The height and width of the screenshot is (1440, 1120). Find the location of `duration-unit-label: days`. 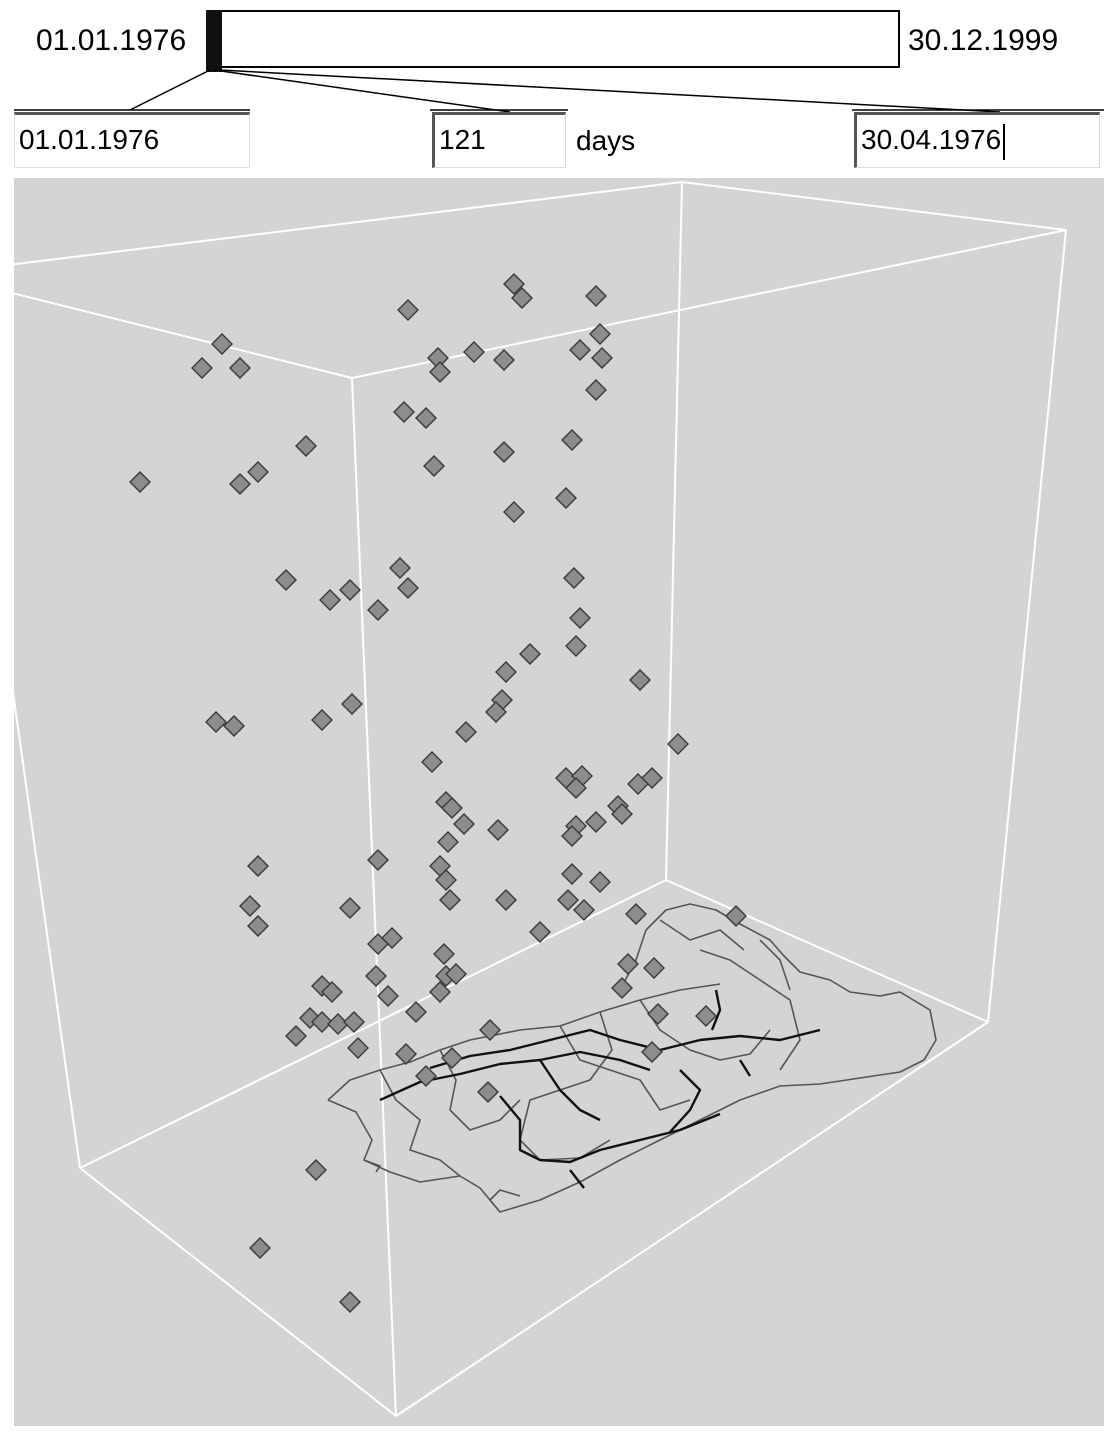

duration-unit-label: days is located at coordinates (606, 140).